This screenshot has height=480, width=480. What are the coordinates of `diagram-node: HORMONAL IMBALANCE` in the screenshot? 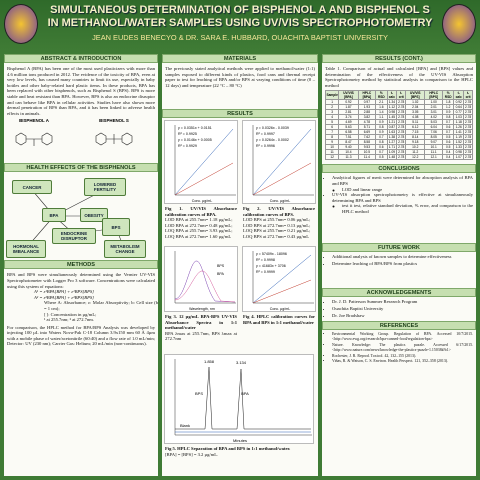 It's located at (26, 249).